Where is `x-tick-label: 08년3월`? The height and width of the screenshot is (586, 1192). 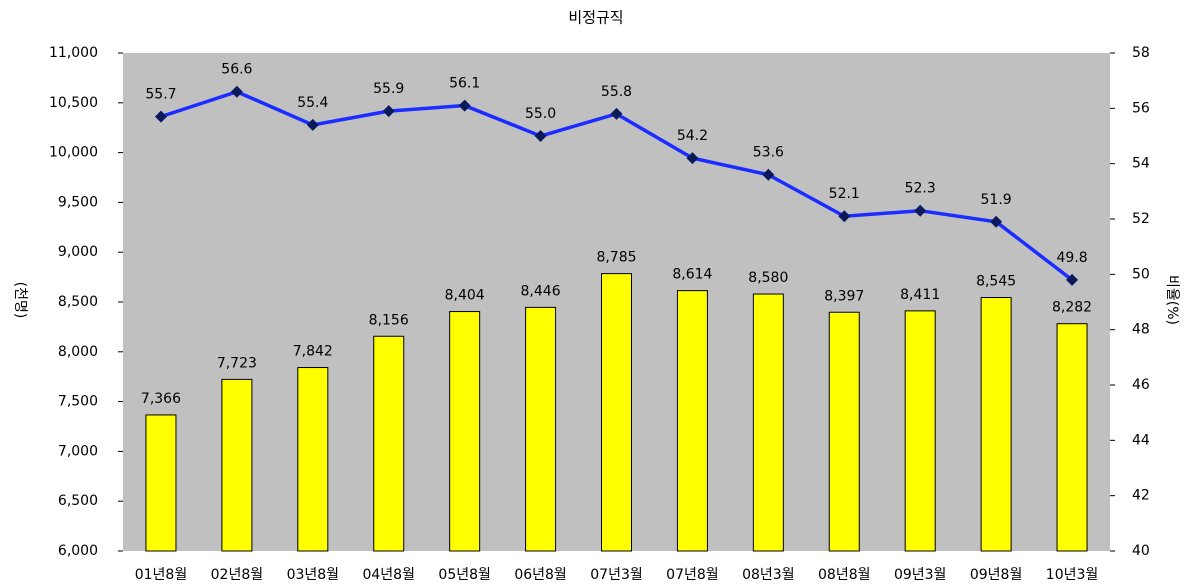
x-tick-label: 08년3월 is located at coordinates (768, 575).